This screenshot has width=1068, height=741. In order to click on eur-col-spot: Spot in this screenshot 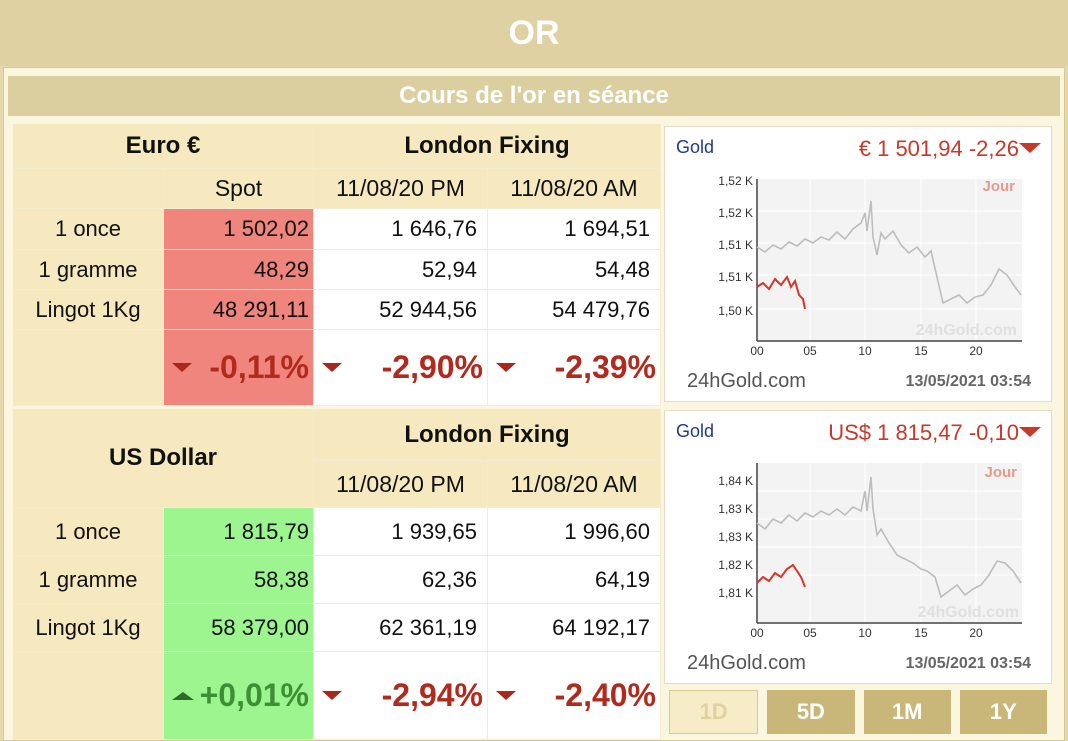, I will do `click(239, 189)`.